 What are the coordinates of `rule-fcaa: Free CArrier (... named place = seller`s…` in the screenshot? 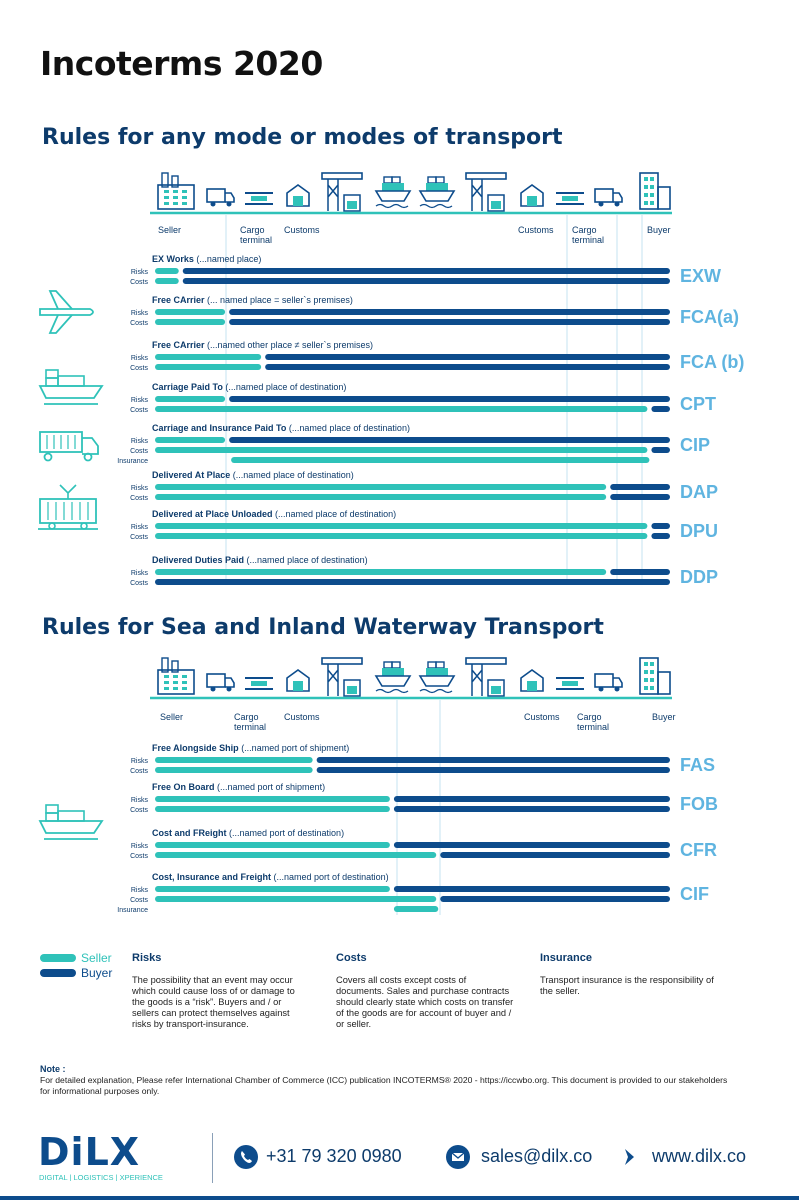 It's located at (434, 311).